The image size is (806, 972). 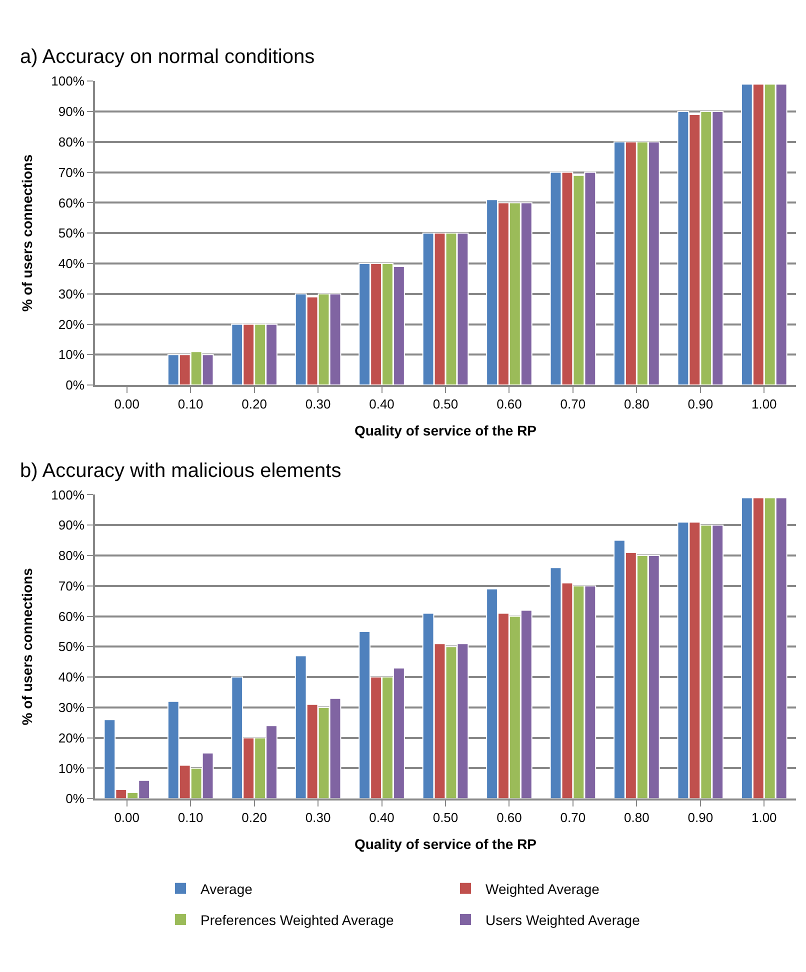 What do you see at coordinates (226, 888) in the screenshot?
I see `legend-label: Average` at bounding box center [226, 888].